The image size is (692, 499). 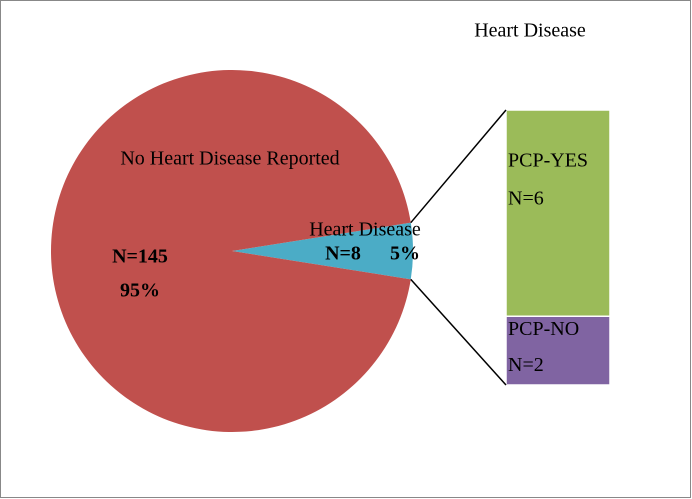 I want to click on value-label: 95%, so click(x=140, y=291).